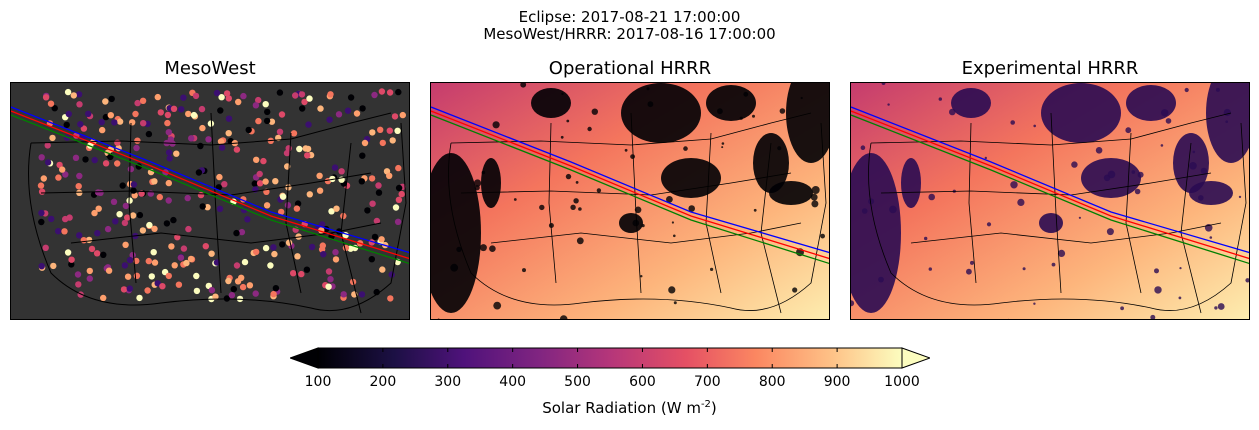 This screenshot has width=1259, height=430. Describe the element at coordinates (630, 185) in the screenshot. I see `eclipse-north-limit` at that location.